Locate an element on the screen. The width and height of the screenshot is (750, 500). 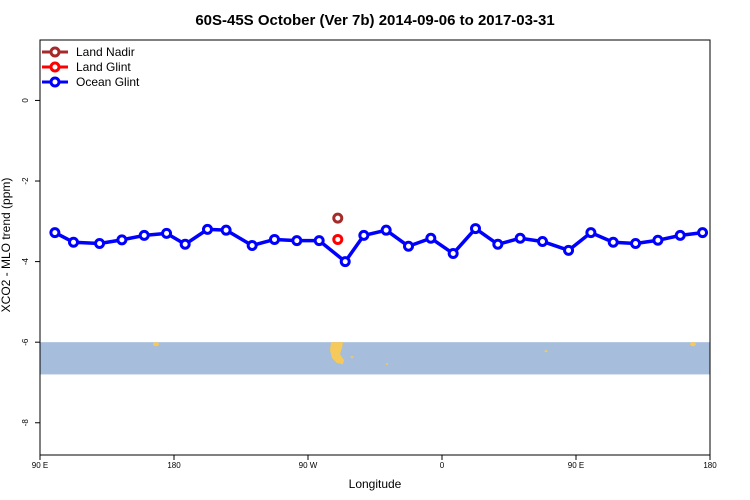
land-nadir-point is located at coordinates (338, 218).